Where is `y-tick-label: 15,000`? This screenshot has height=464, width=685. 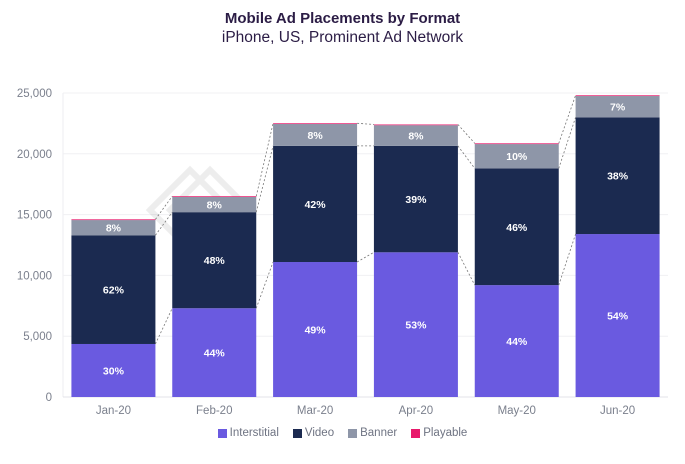 y-tick-label: 15,000 is located at coordinates (34, 216).